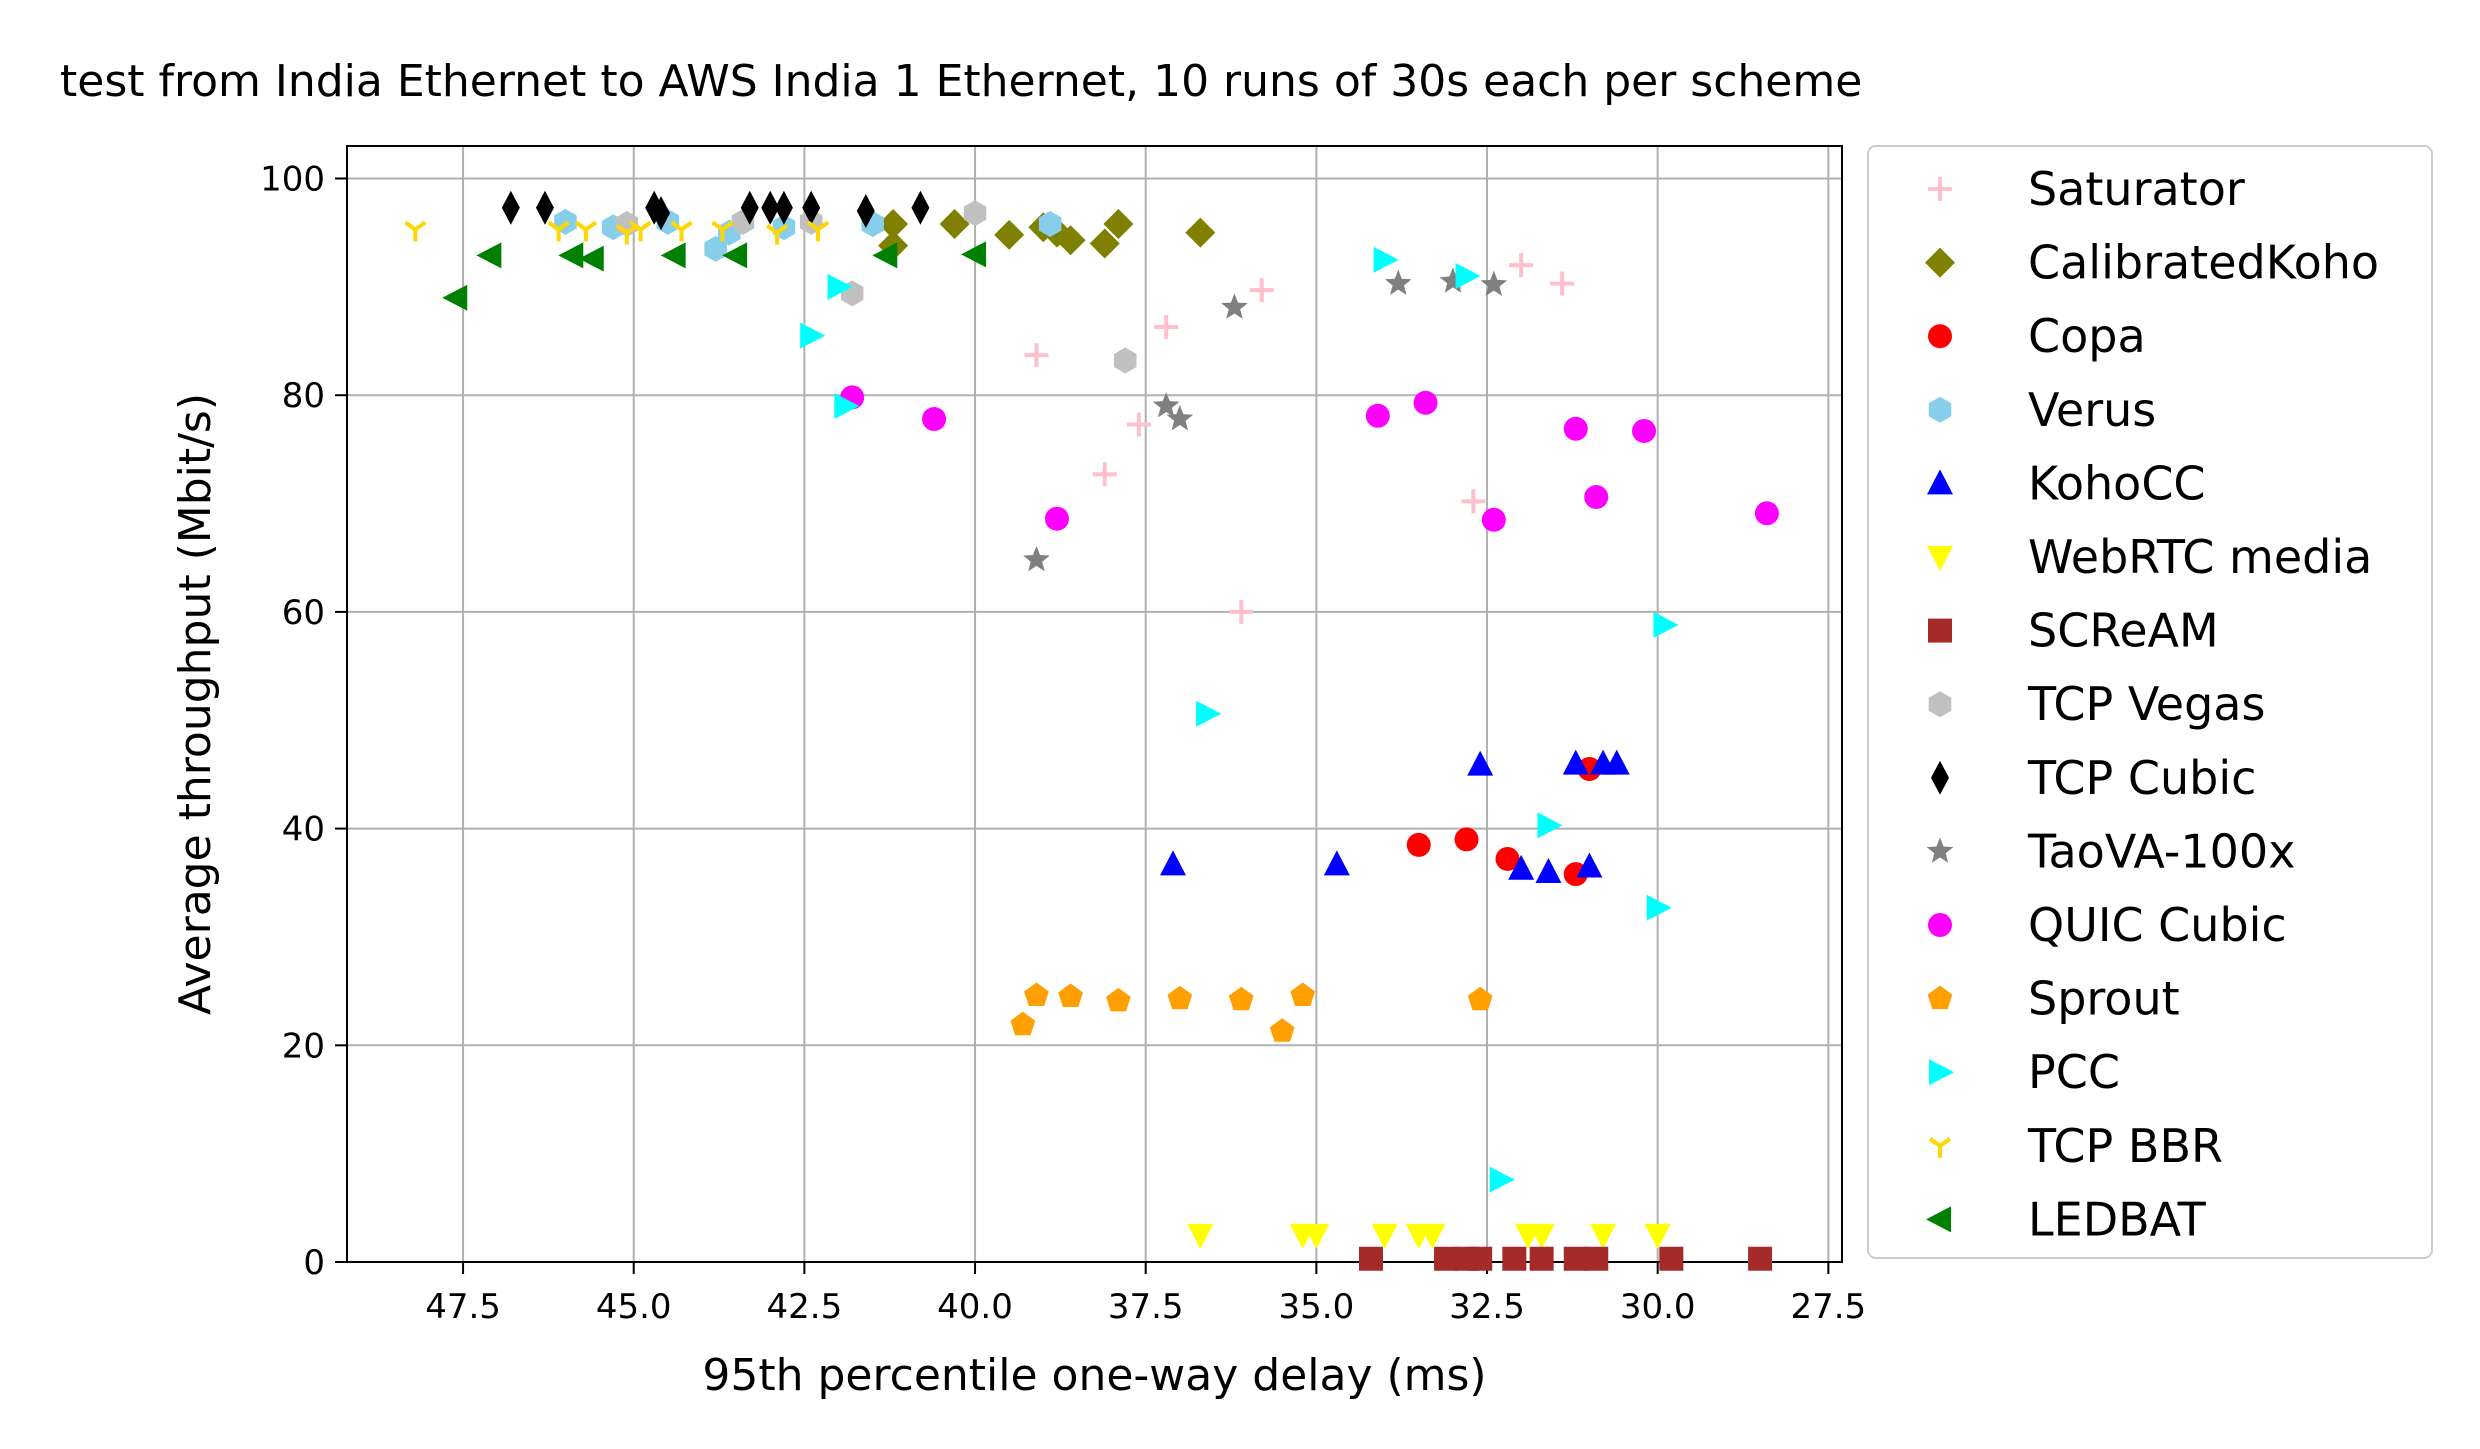  Describe the element at coordinates (2024, 1072) in the screenshot. I see `legend-entry-pcc: PCC` at that location.